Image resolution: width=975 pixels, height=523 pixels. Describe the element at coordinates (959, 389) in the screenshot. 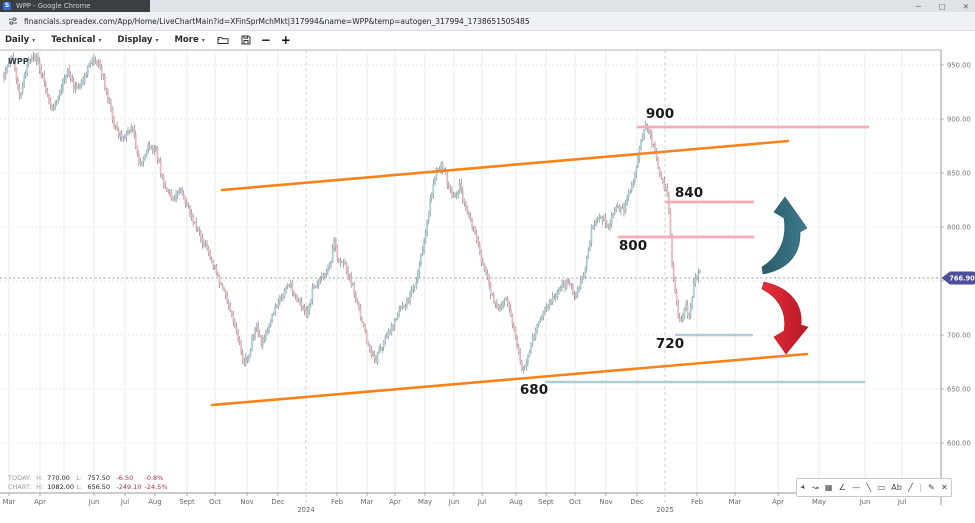

I see `y-tick-label: 650.00` at that location.